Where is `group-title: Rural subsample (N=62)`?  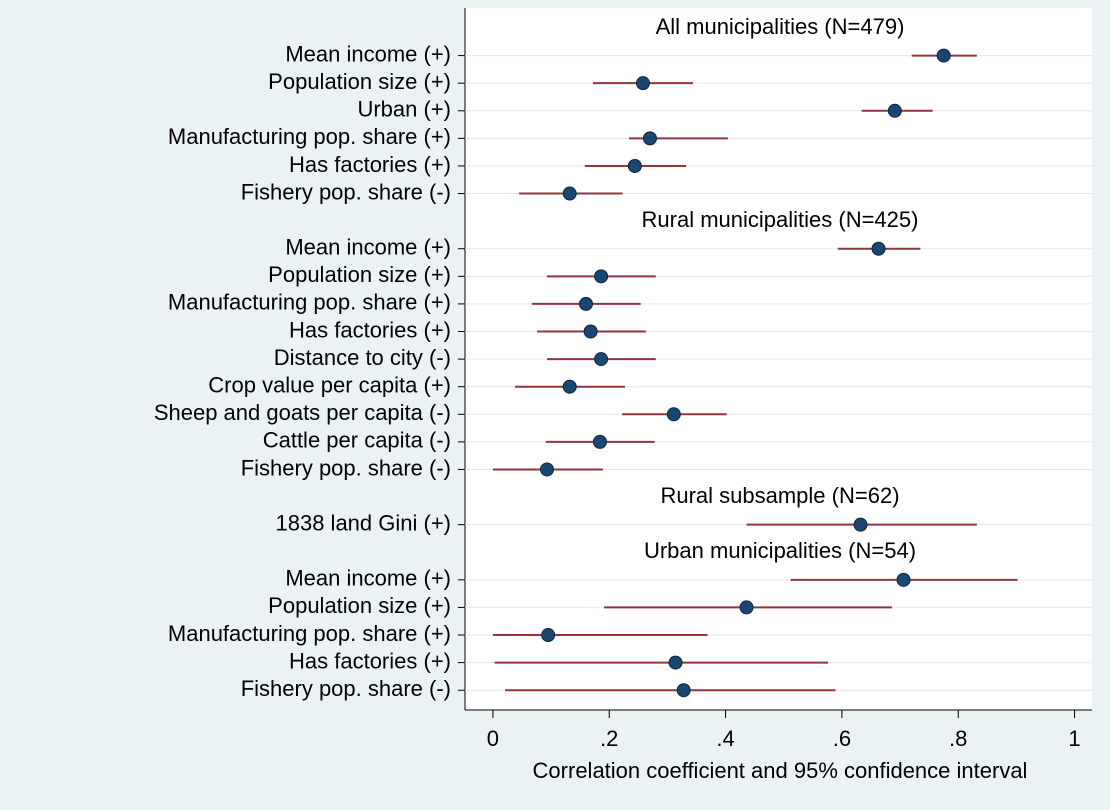
group-title: Rural subsample (N=62) is located at coordinates (779, 495).